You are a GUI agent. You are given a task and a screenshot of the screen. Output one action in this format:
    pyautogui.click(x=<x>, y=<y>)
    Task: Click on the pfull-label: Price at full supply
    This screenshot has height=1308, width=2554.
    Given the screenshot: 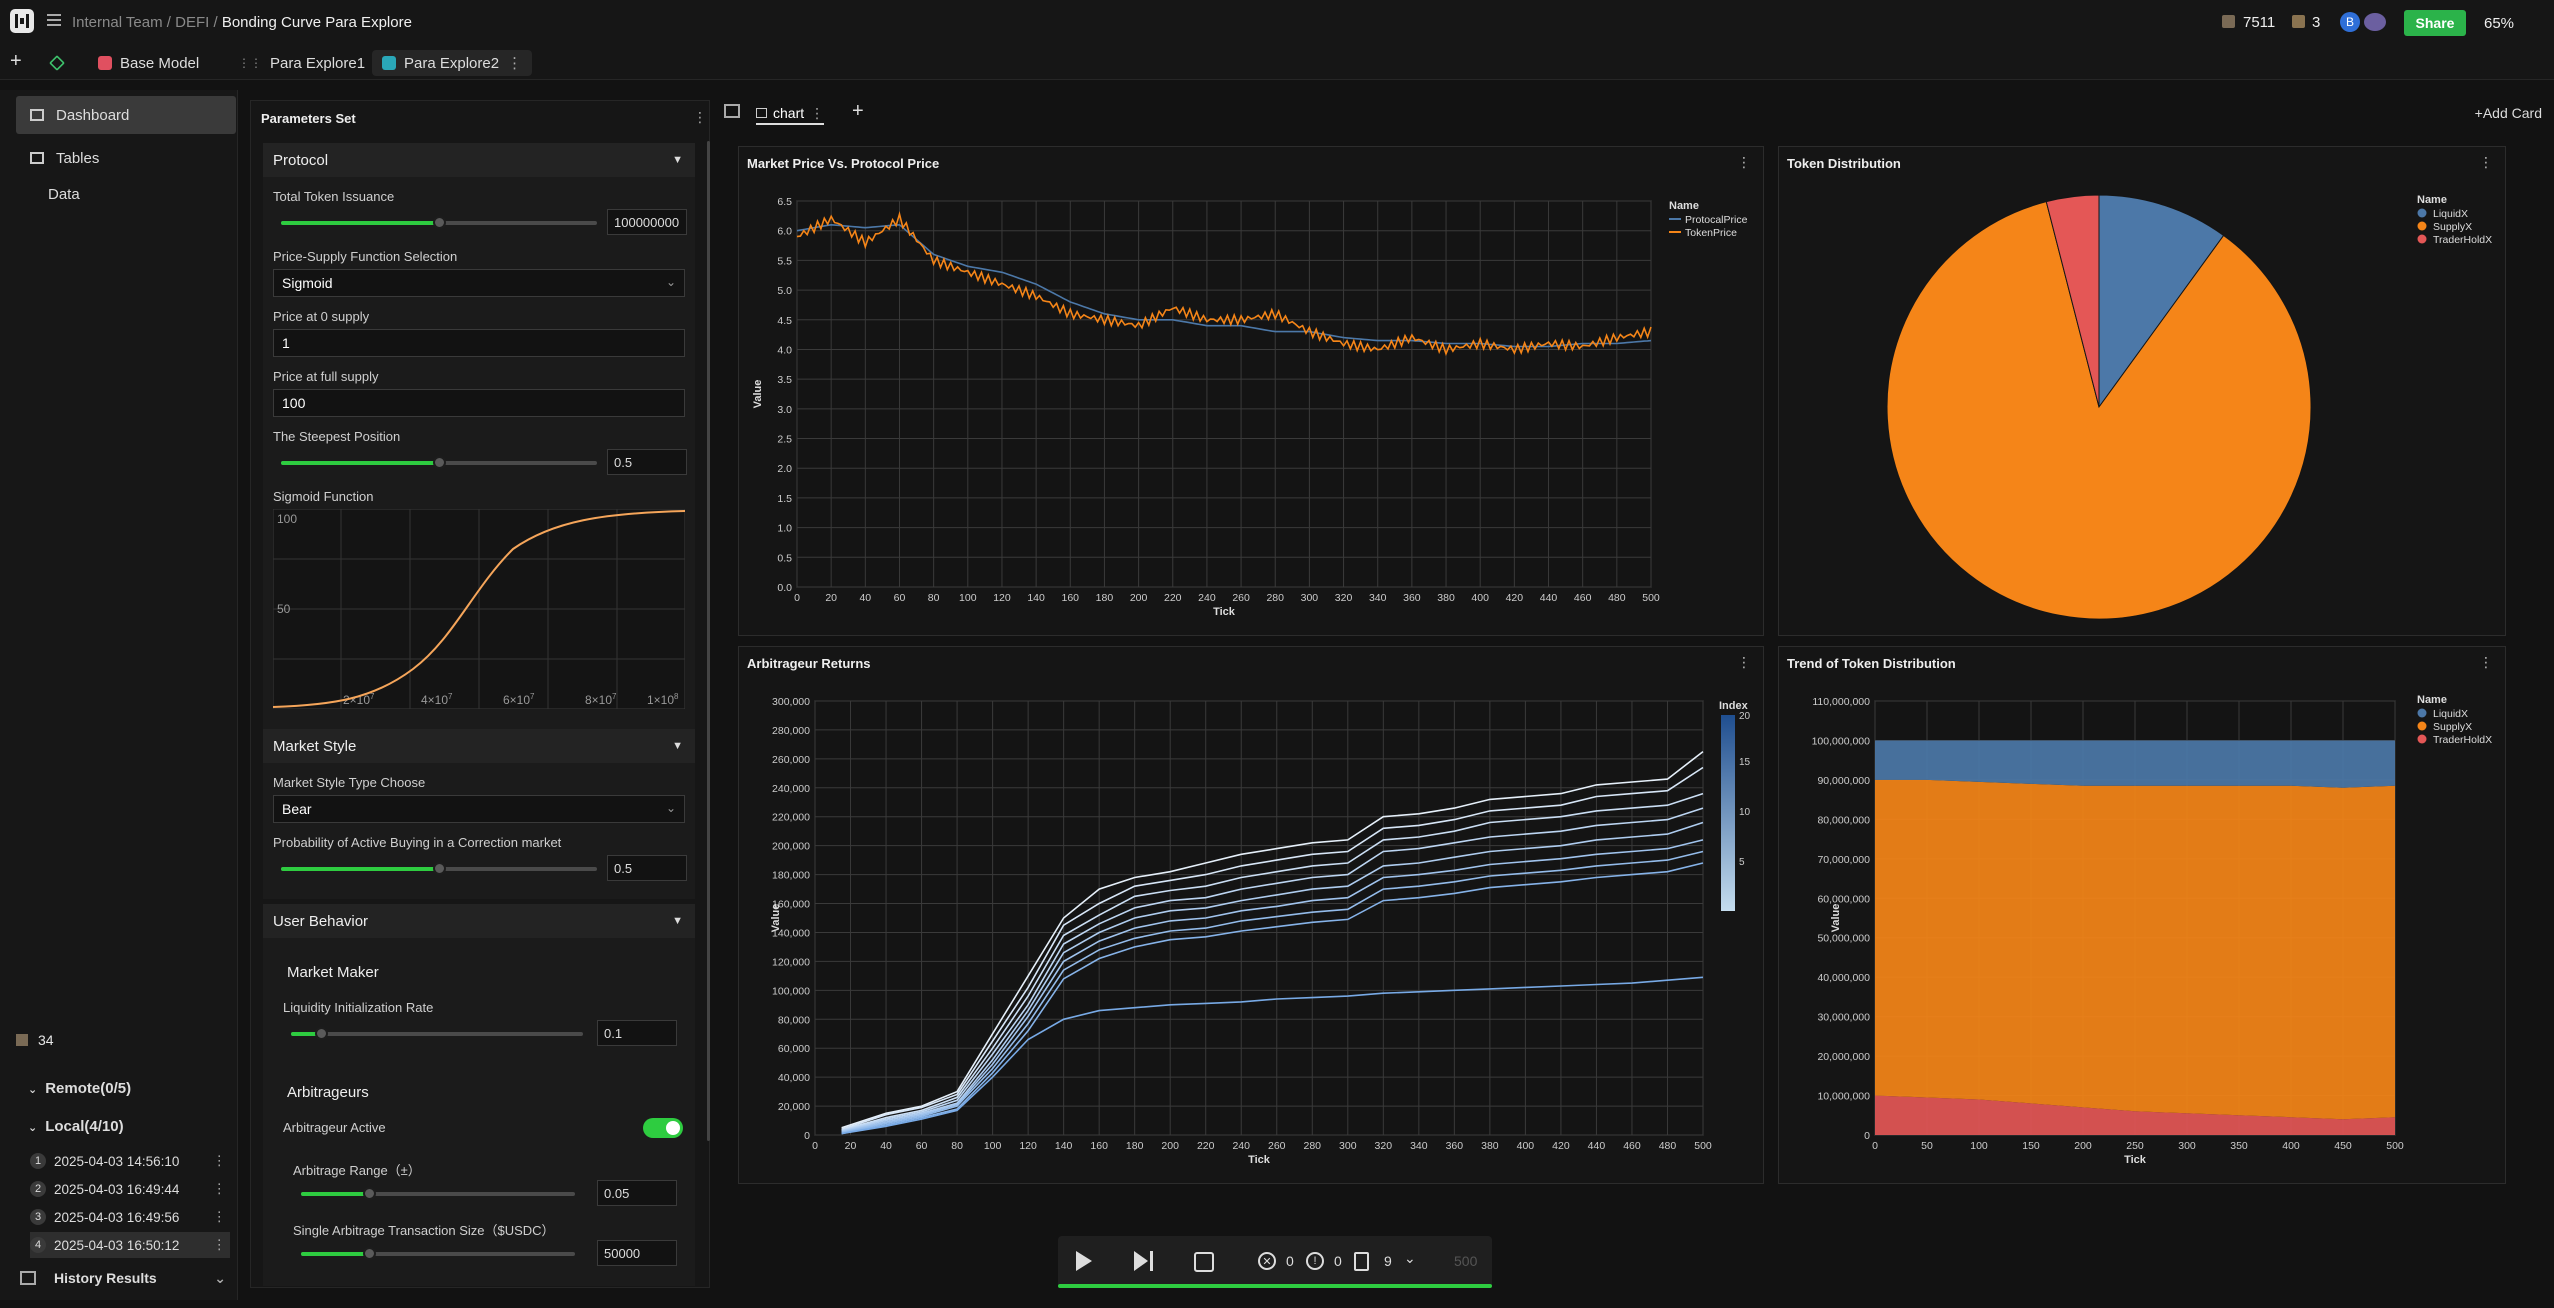 What is the action you would take?
    pyautogui.click(x=326, y=376)
    